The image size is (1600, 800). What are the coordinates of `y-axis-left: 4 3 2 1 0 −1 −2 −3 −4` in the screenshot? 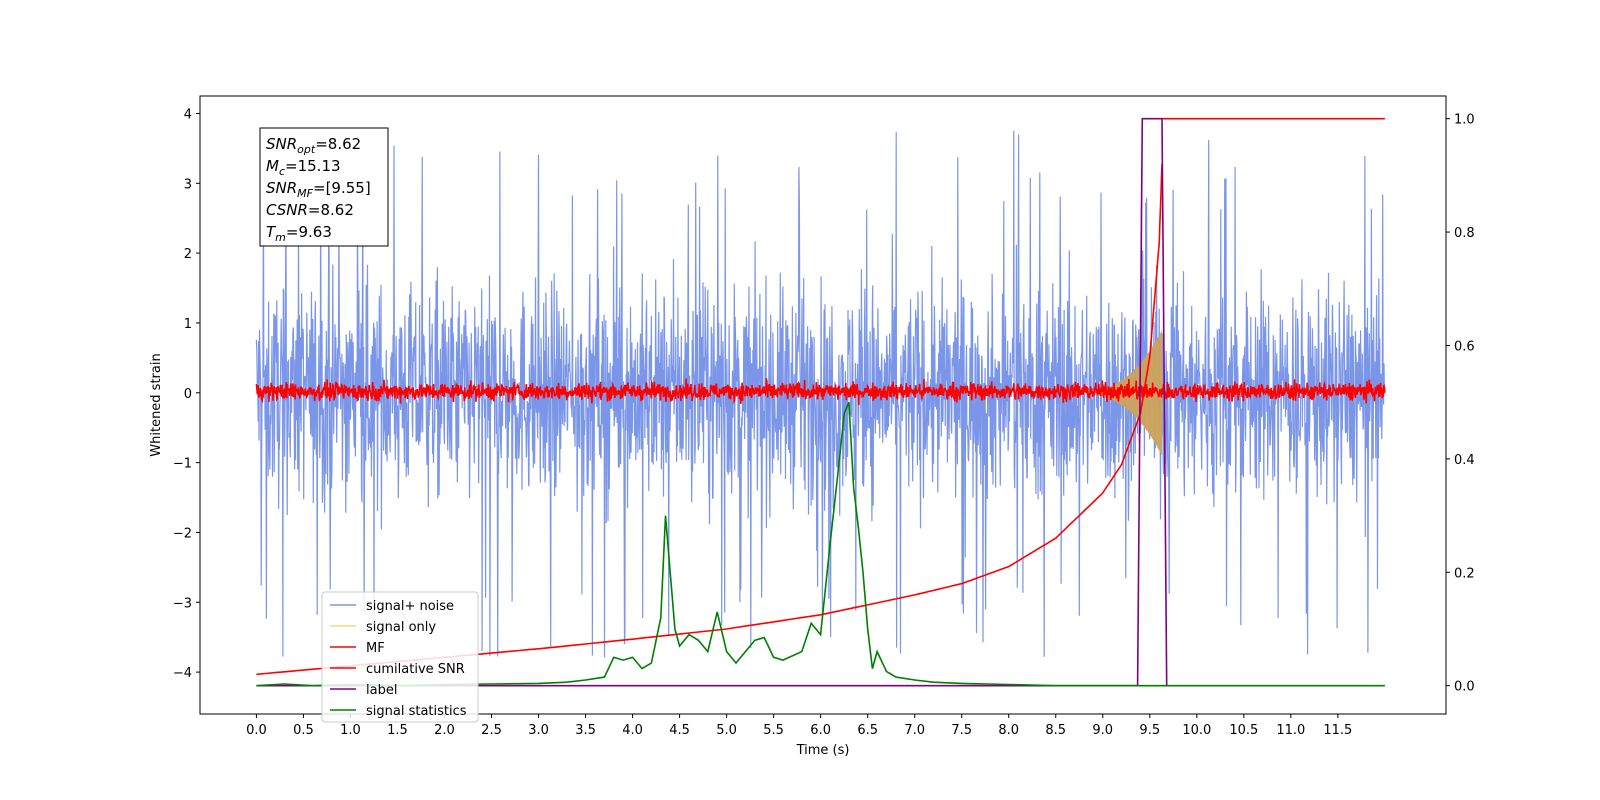 It's located at (186, 394).